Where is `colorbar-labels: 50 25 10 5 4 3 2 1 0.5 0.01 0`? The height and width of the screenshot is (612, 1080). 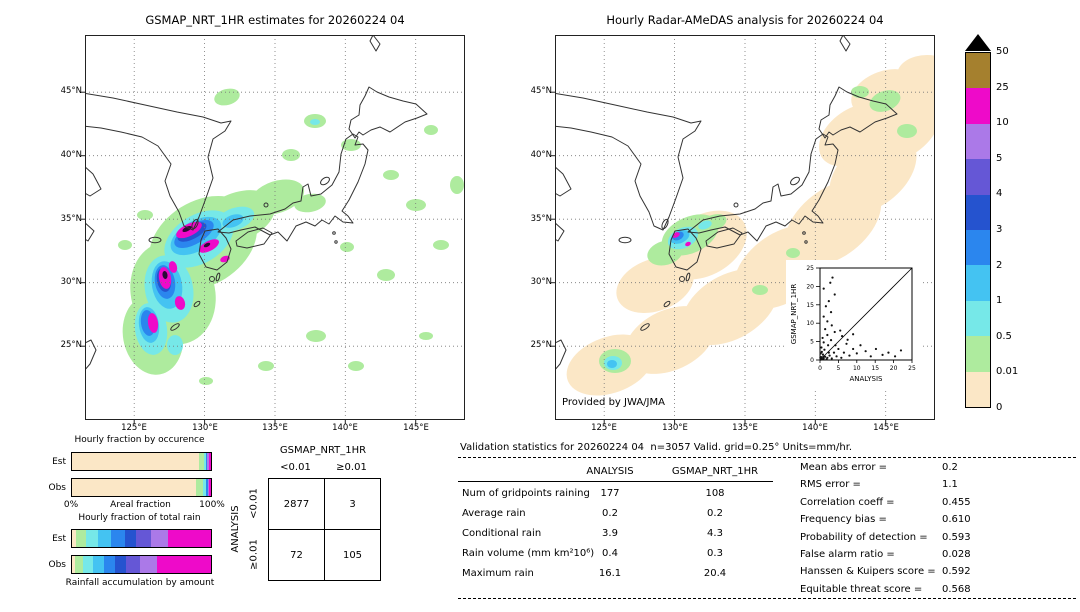 colorbar-labels: 50 25 10 5 4 3 2 1 0.5 0.01 0 is located at coordinates (1014, 229).